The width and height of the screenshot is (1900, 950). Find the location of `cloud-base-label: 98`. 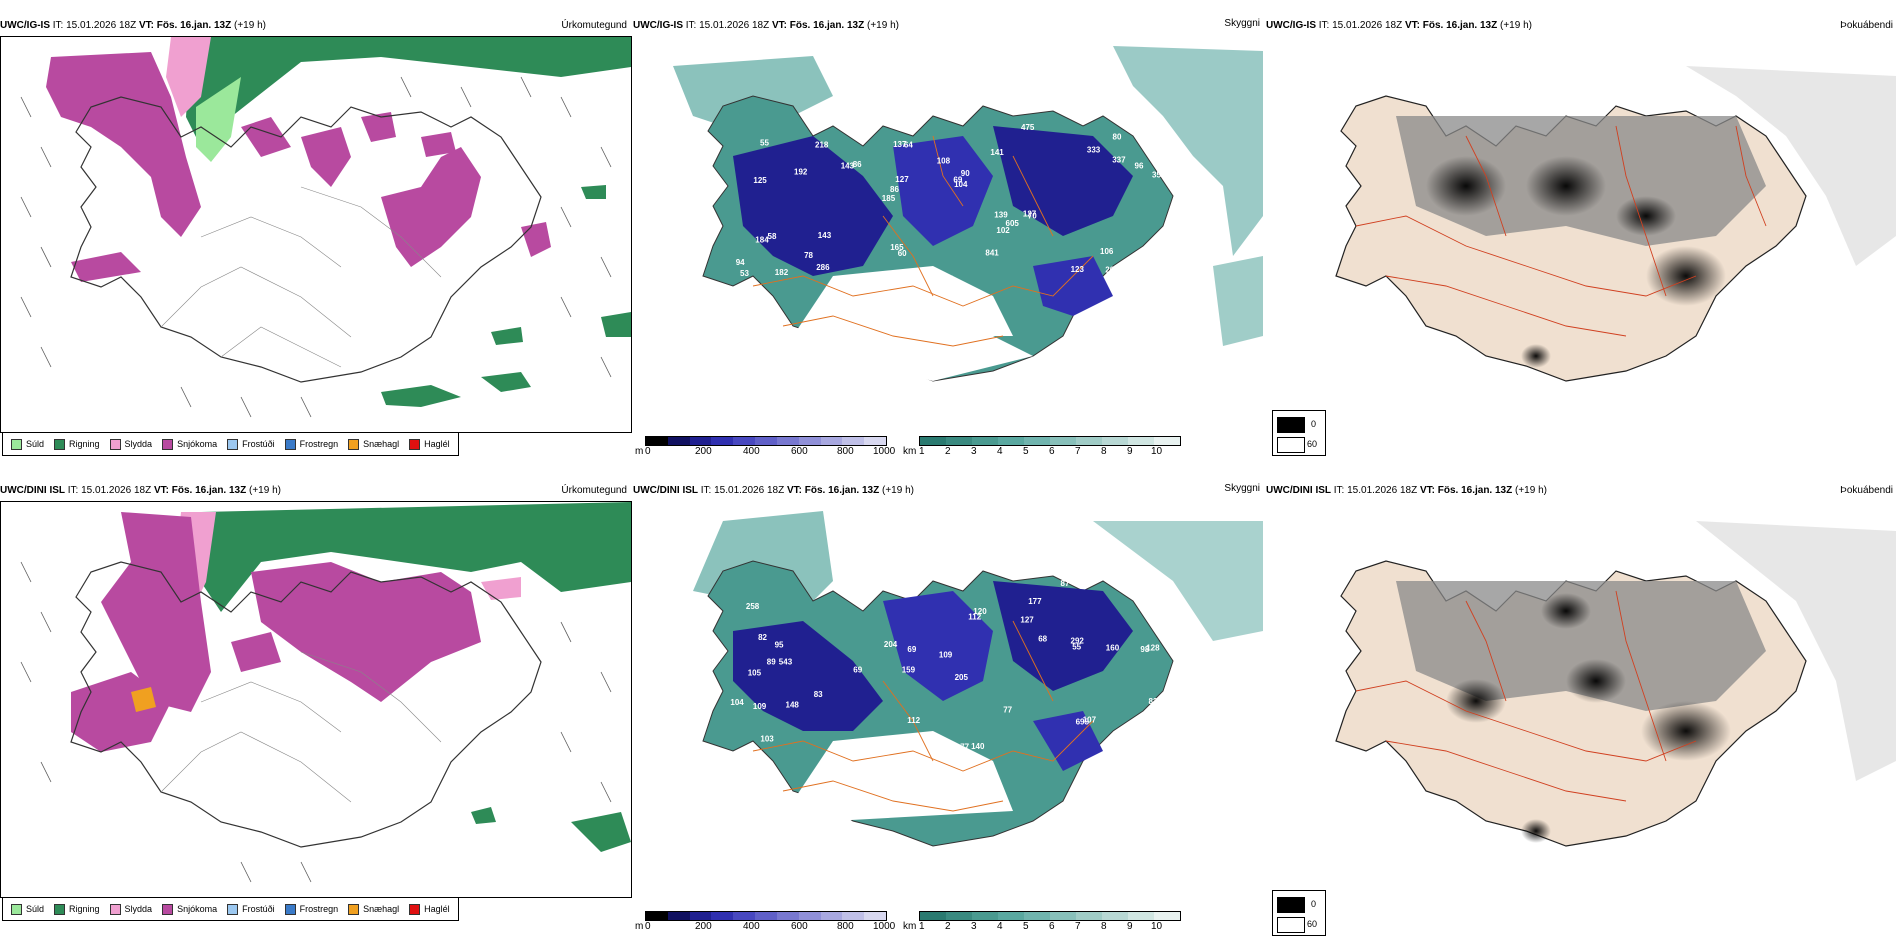

cloud-base-label: 98 is located at coordinates (1144, 649).